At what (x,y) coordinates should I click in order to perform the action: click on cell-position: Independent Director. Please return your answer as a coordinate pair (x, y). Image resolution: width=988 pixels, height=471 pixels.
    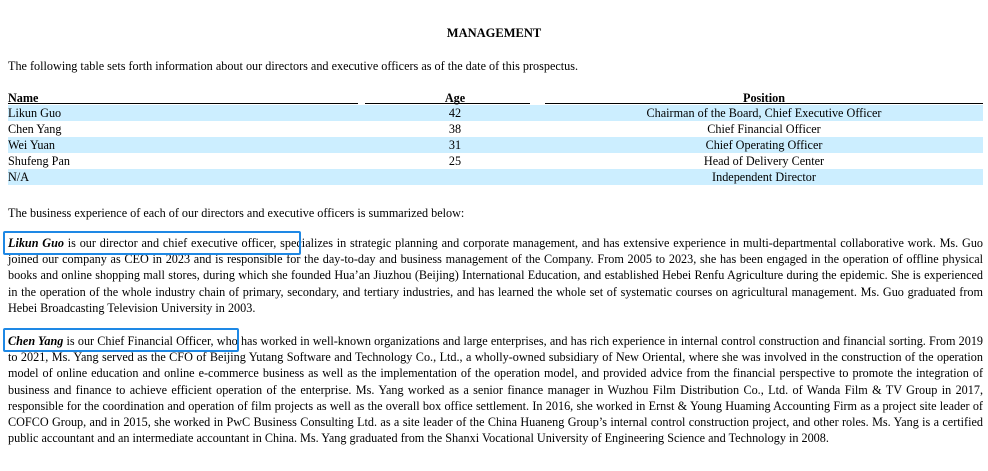
    Looking at the image, I should click on (764, 177).